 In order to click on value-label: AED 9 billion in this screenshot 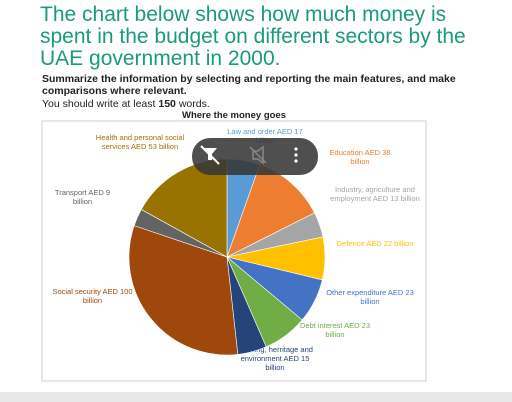, I will do `click(91, 197)`.